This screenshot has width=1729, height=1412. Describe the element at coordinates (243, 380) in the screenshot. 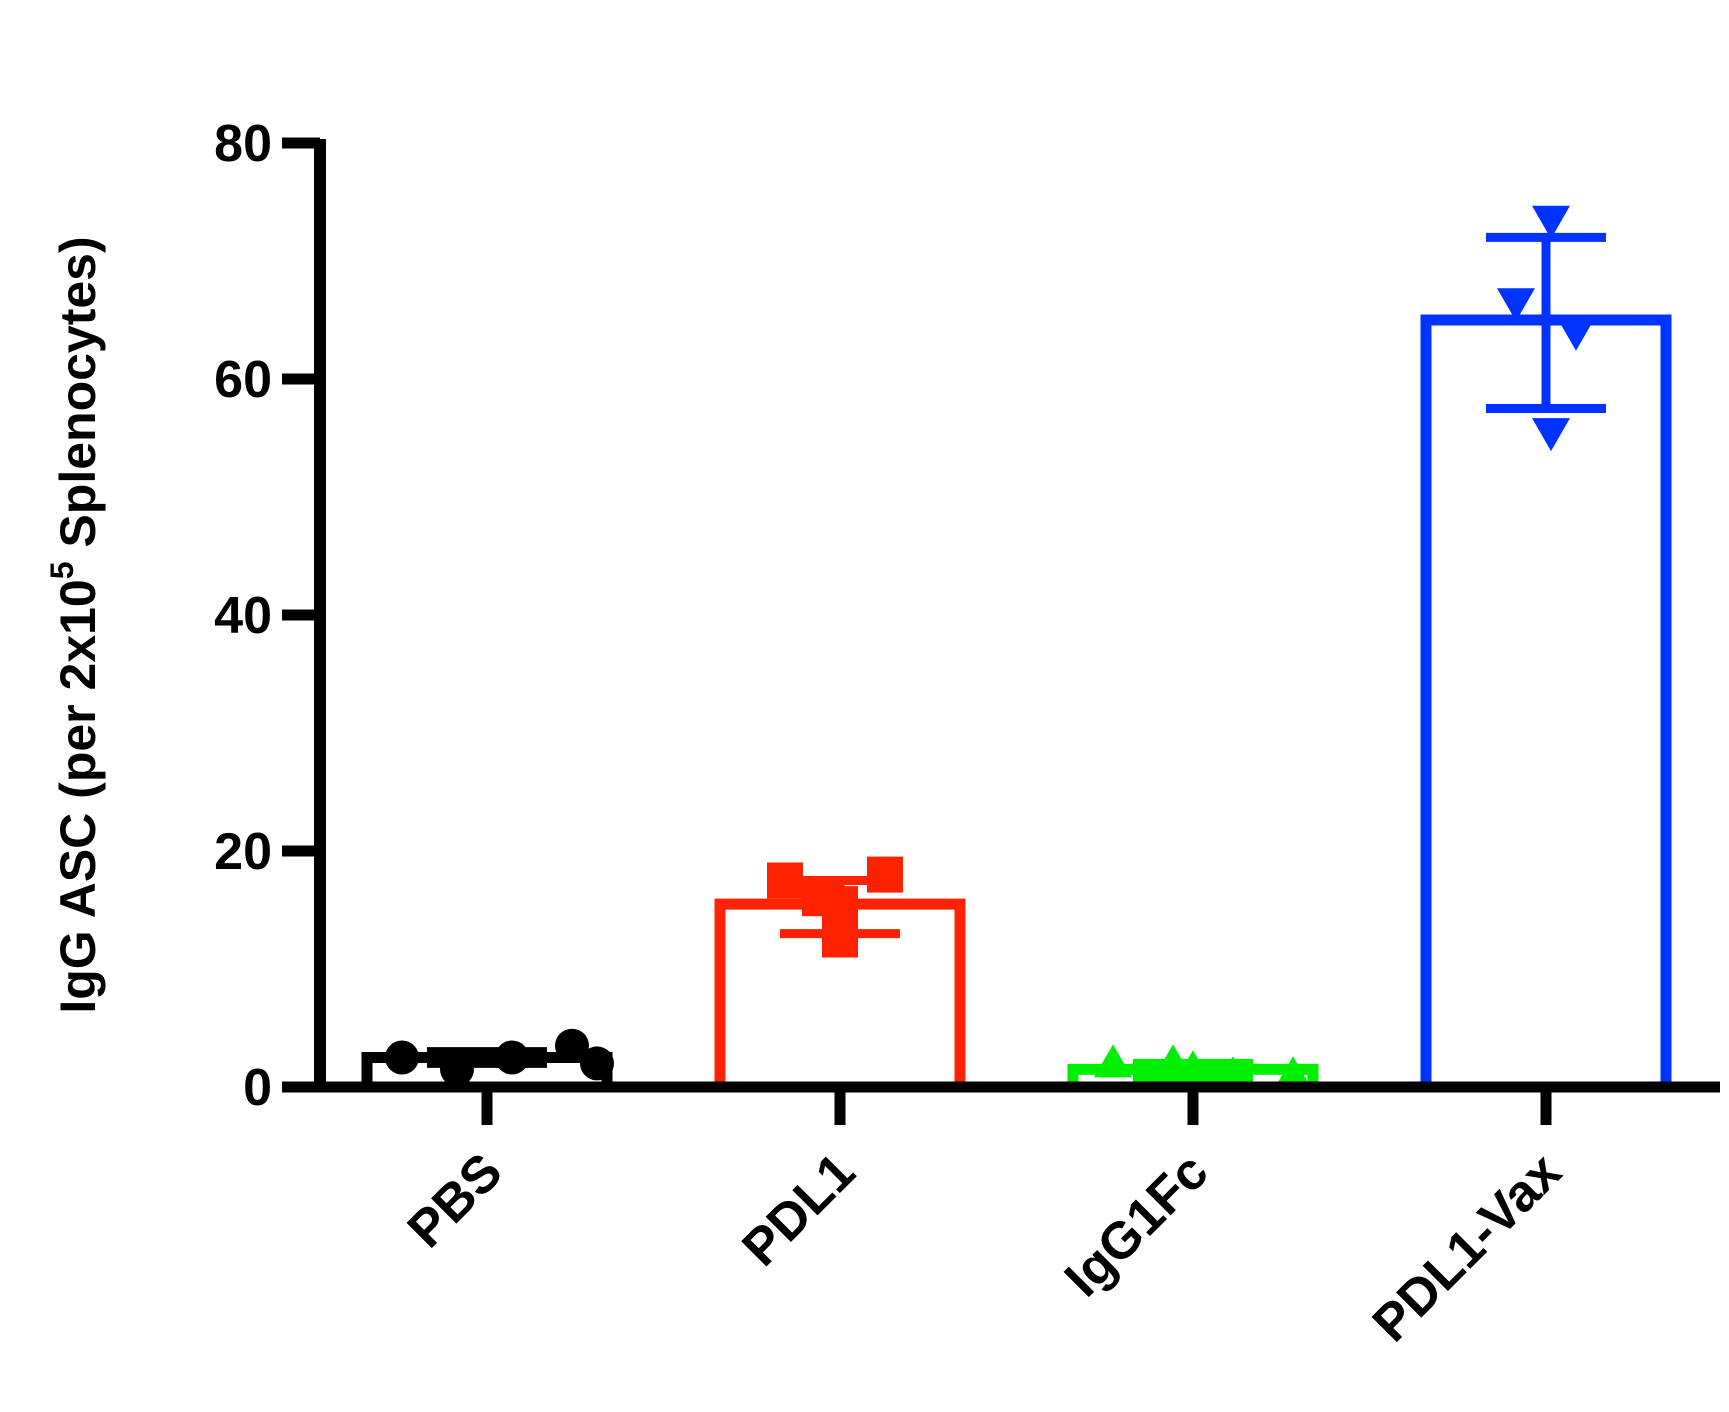

I see `y-tick-label-60: 60` at that location.